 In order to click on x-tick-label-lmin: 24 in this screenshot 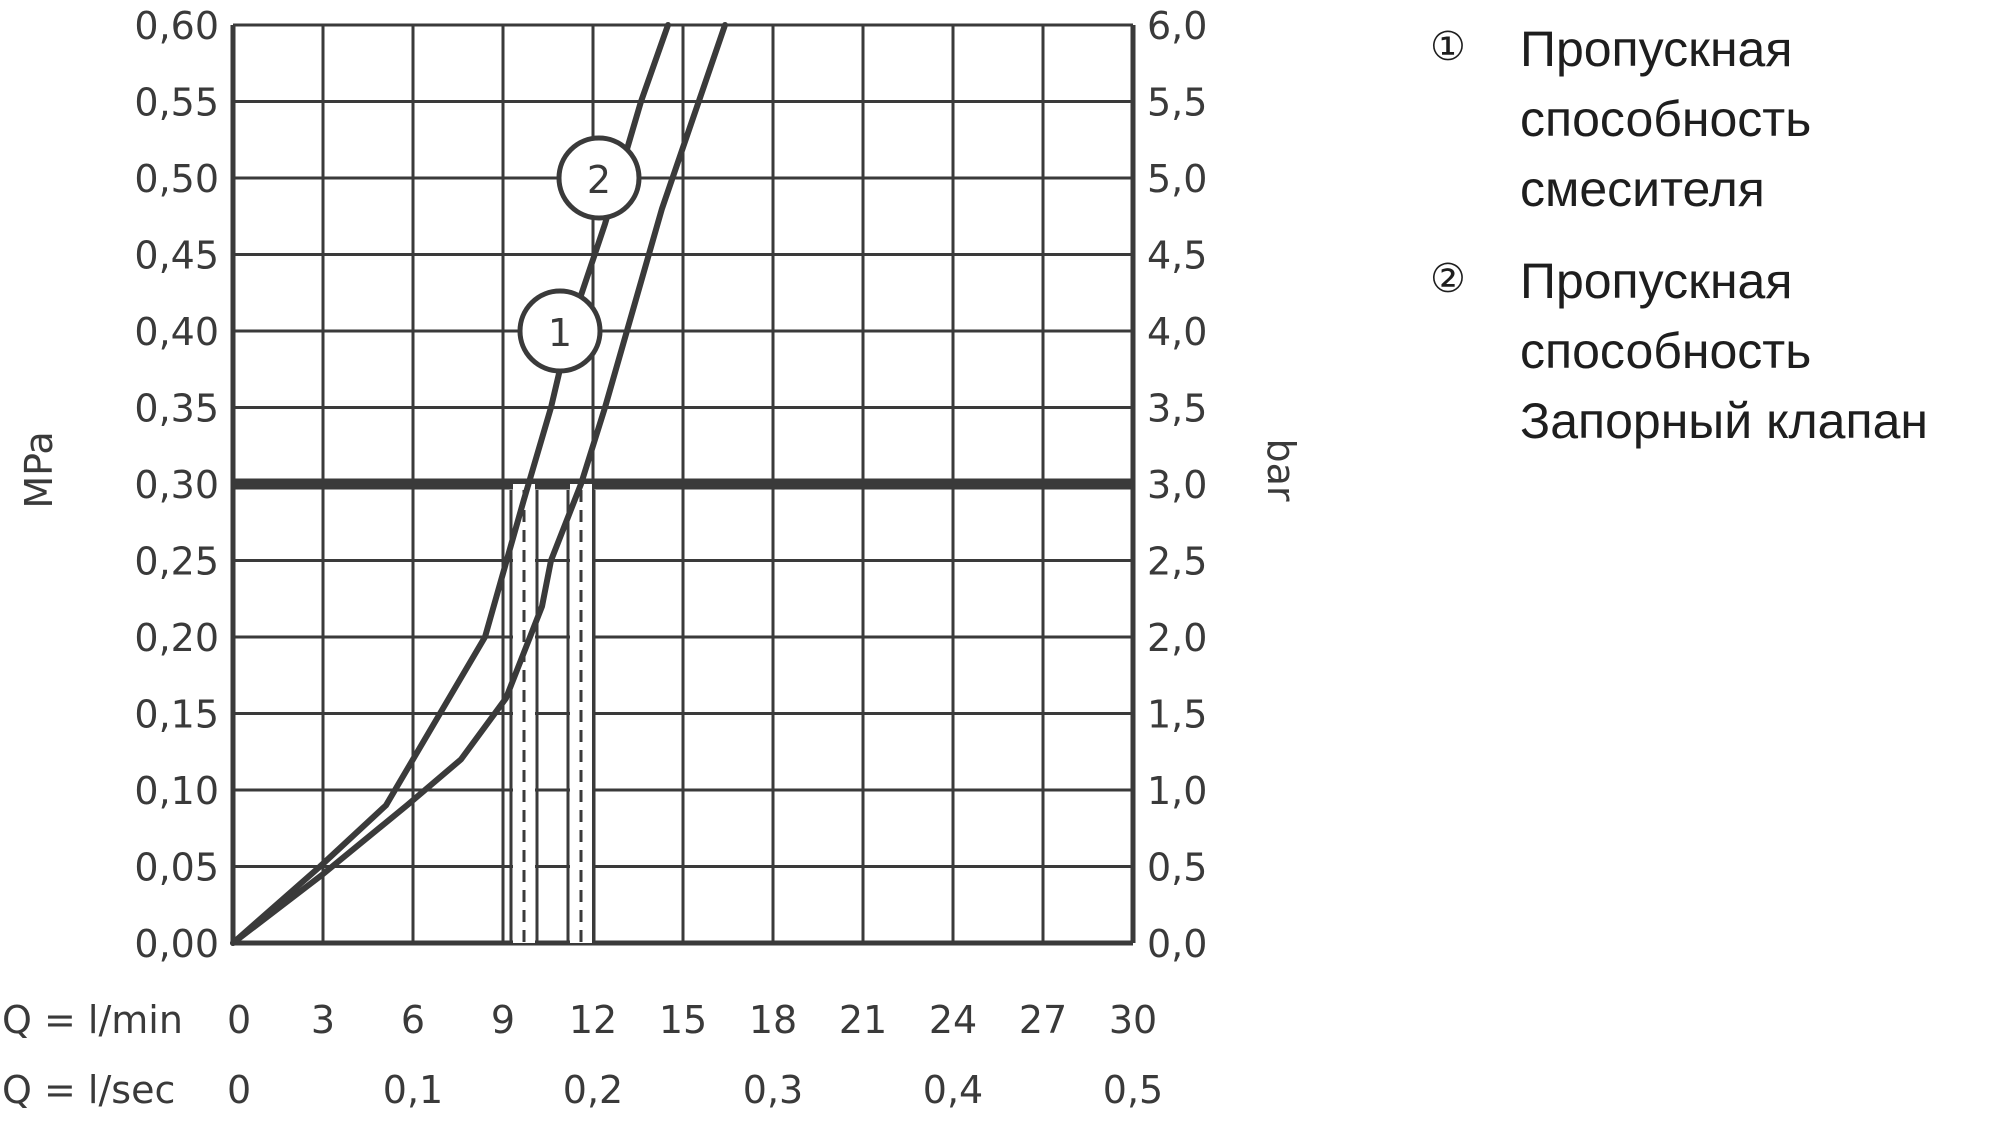, I will do `click(953, 1020)`.